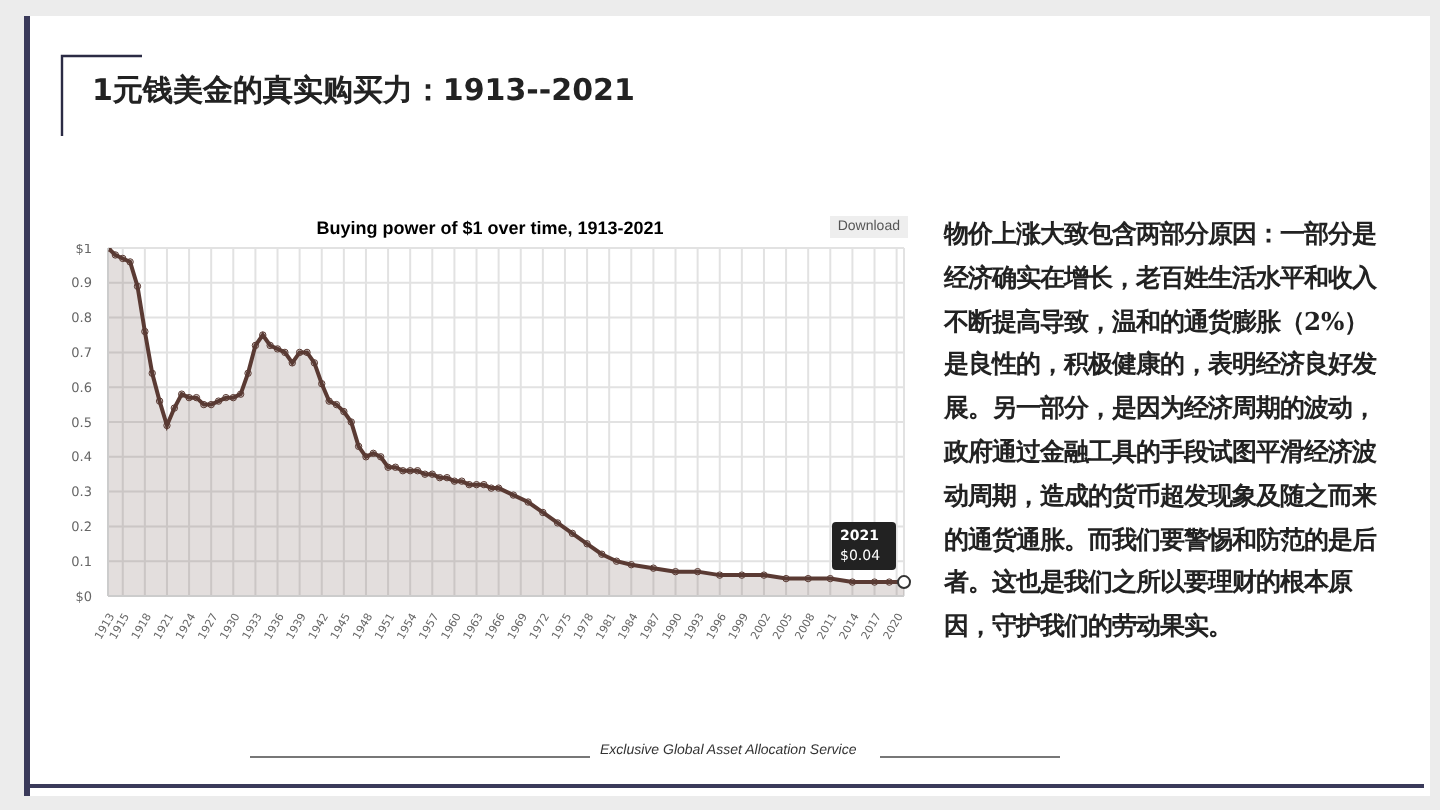  What do you see at coordinates (363, 91) in the screenshot?
I see `chart-title: 1元钱美金的真实购买力：1913--2021` at bounding box center [363, 91].